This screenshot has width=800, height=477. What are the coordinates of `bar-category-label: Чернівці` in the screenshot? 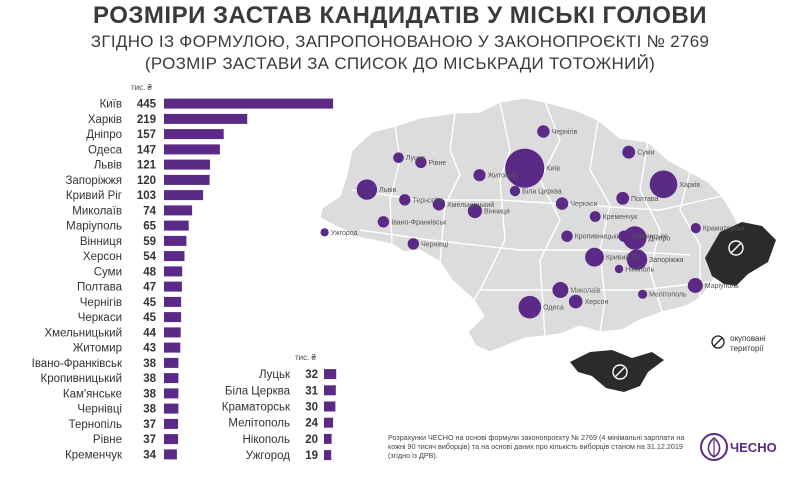 It's located at (99, 410).